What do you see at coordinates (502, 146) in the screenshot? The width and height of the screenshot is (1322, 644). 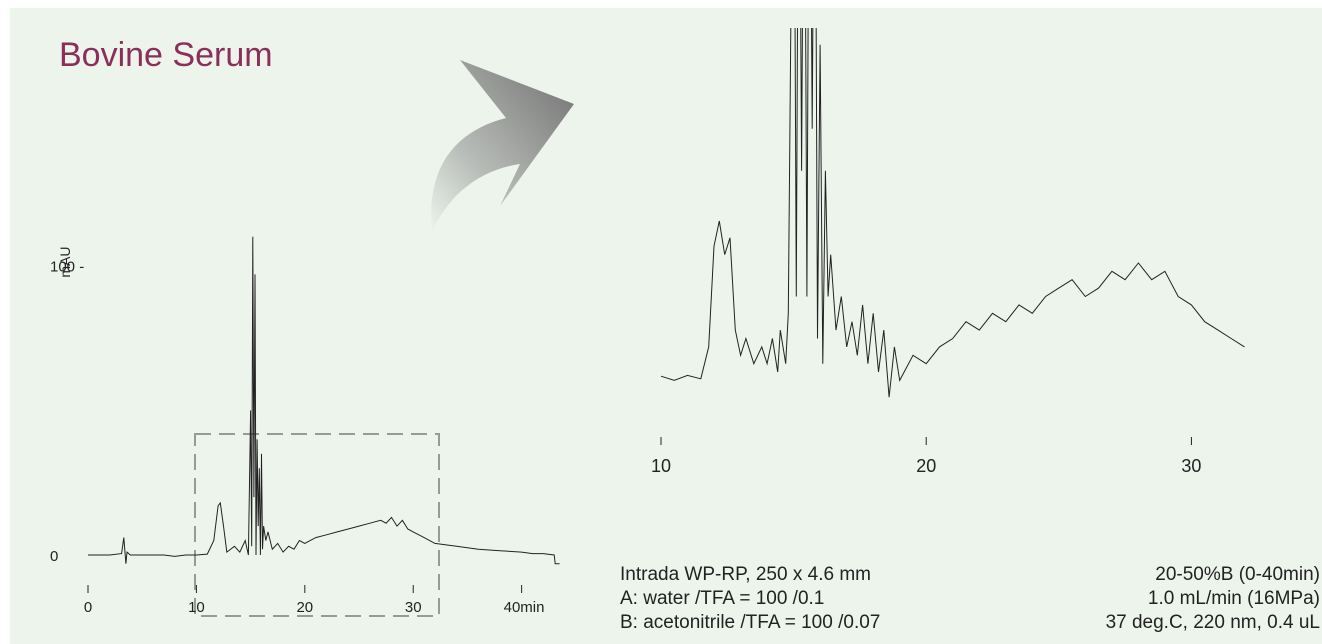 I see `zoom-arrow-icon` at bounding box center [502, 146].